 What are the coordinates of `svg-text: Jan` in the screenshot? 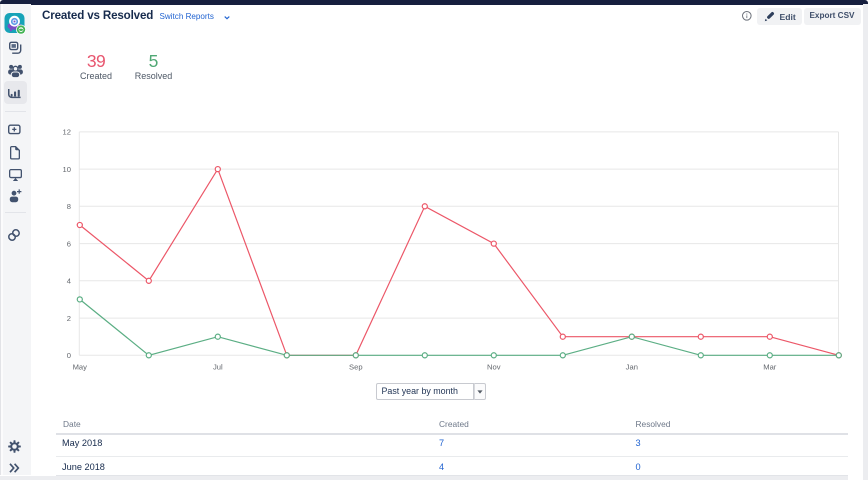 It's located at (632, 367).